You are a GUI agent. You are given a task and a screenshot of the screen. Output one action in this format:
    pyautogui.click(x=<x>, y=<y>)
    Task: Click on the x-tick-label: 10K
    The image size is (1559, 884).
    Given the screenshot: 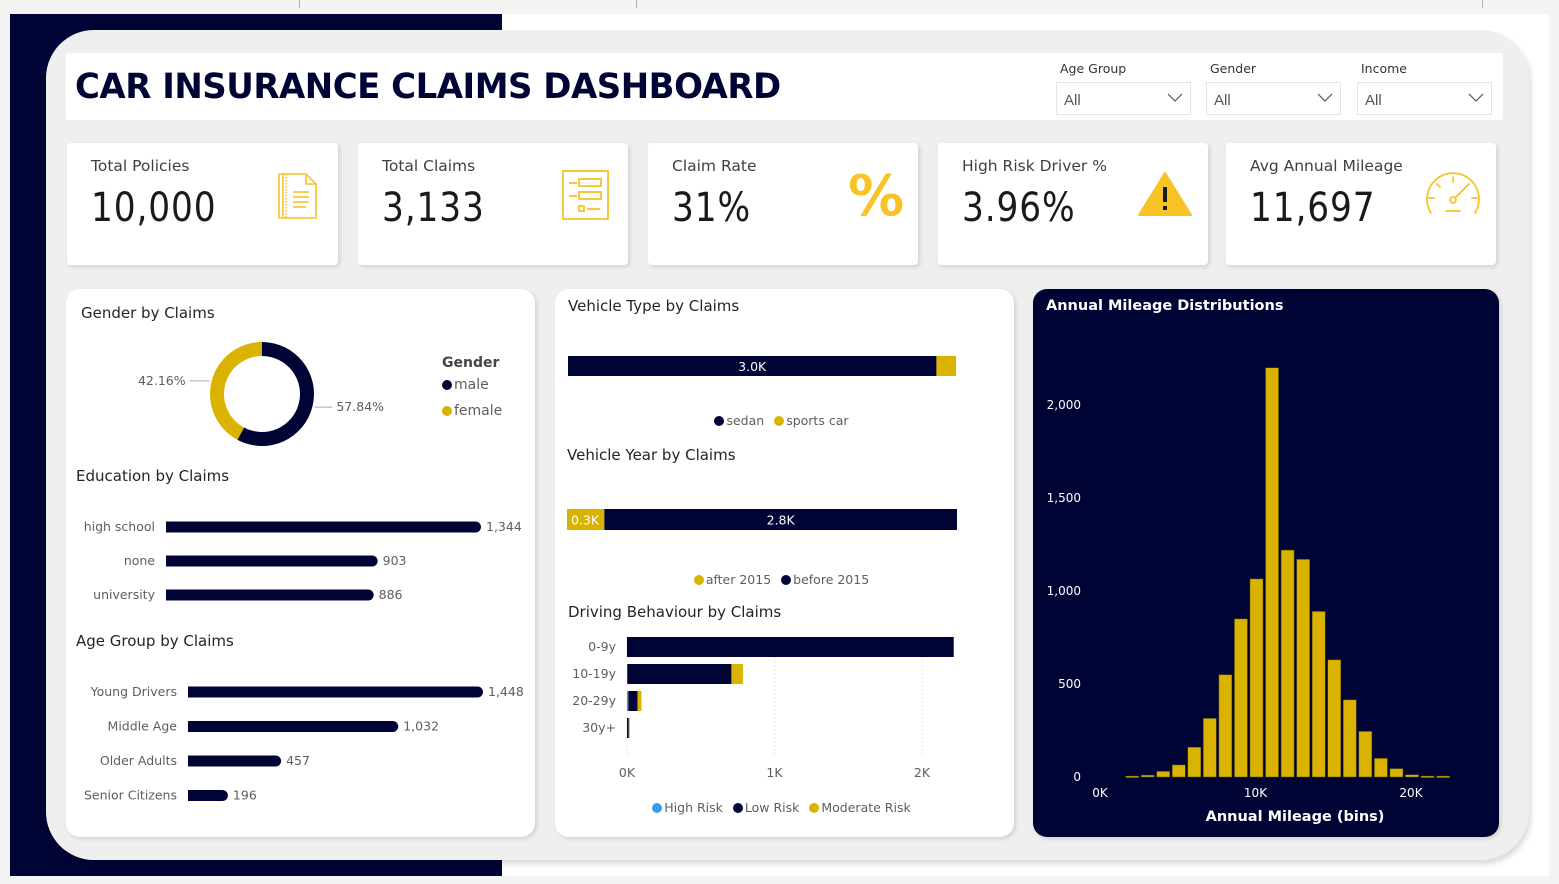 What is the action you would take?
    pyautogui.click(x=1256, y=793)
    